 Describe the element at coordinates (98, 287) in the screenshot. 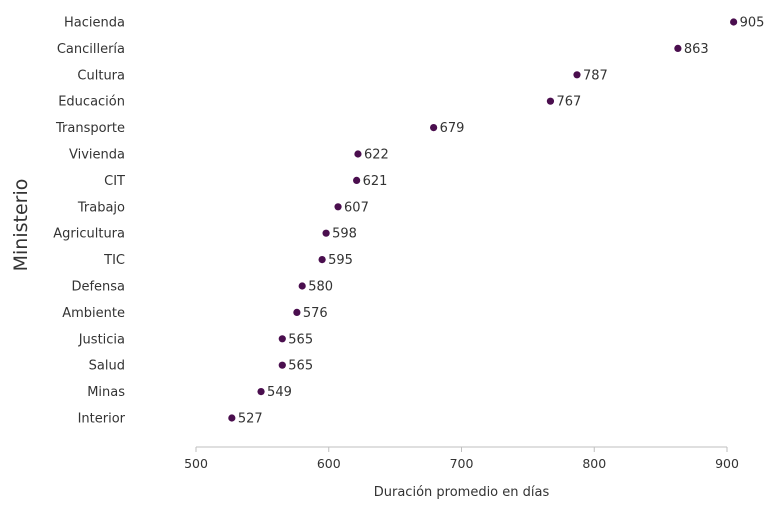

I see `category-label: Defensa` at that location.